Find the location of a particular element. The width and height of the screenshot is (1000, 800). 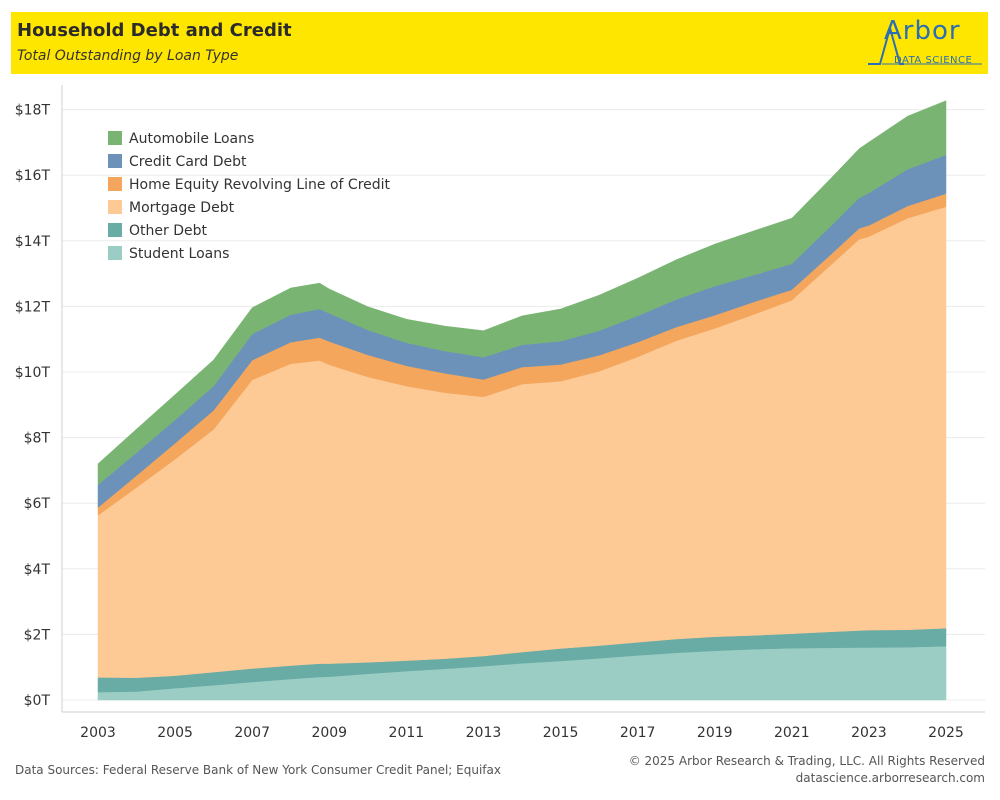

y-tick-label: $16T is located at coordinates (33, 176).